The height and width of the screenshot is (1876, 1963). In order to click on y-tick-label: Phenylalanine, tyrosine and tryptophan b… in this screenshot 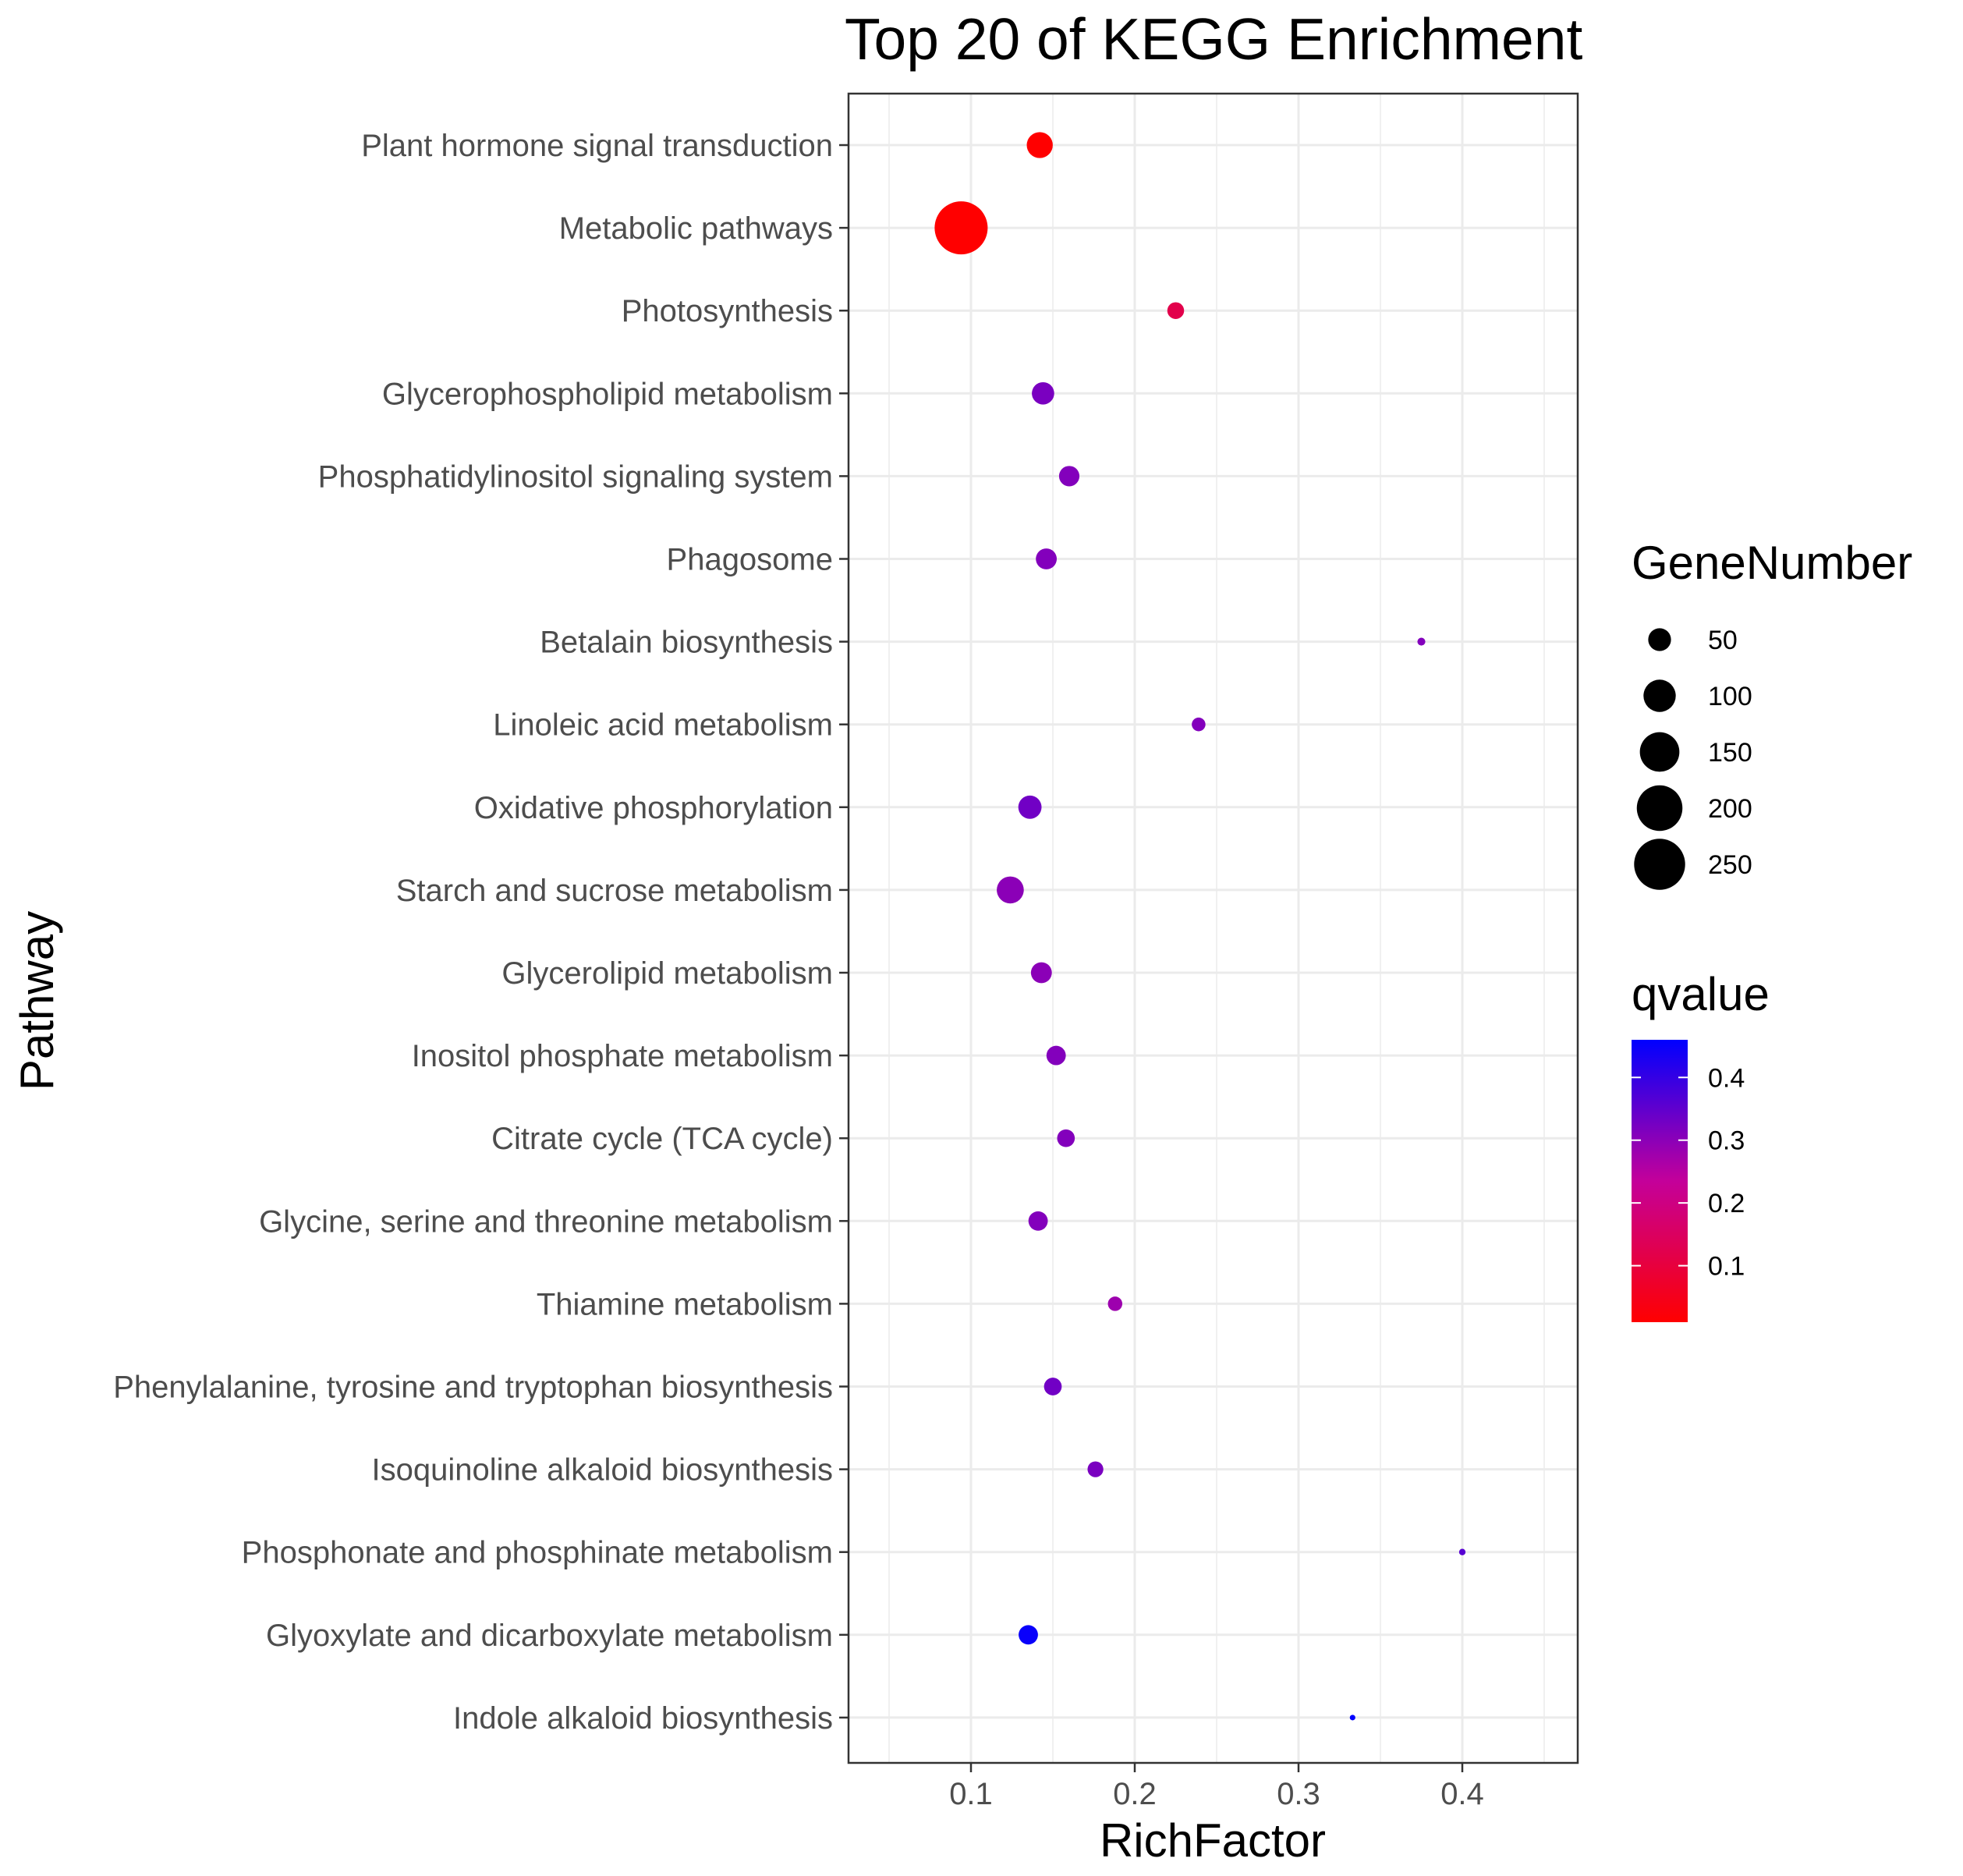, I will do `click(473, 1388)`.